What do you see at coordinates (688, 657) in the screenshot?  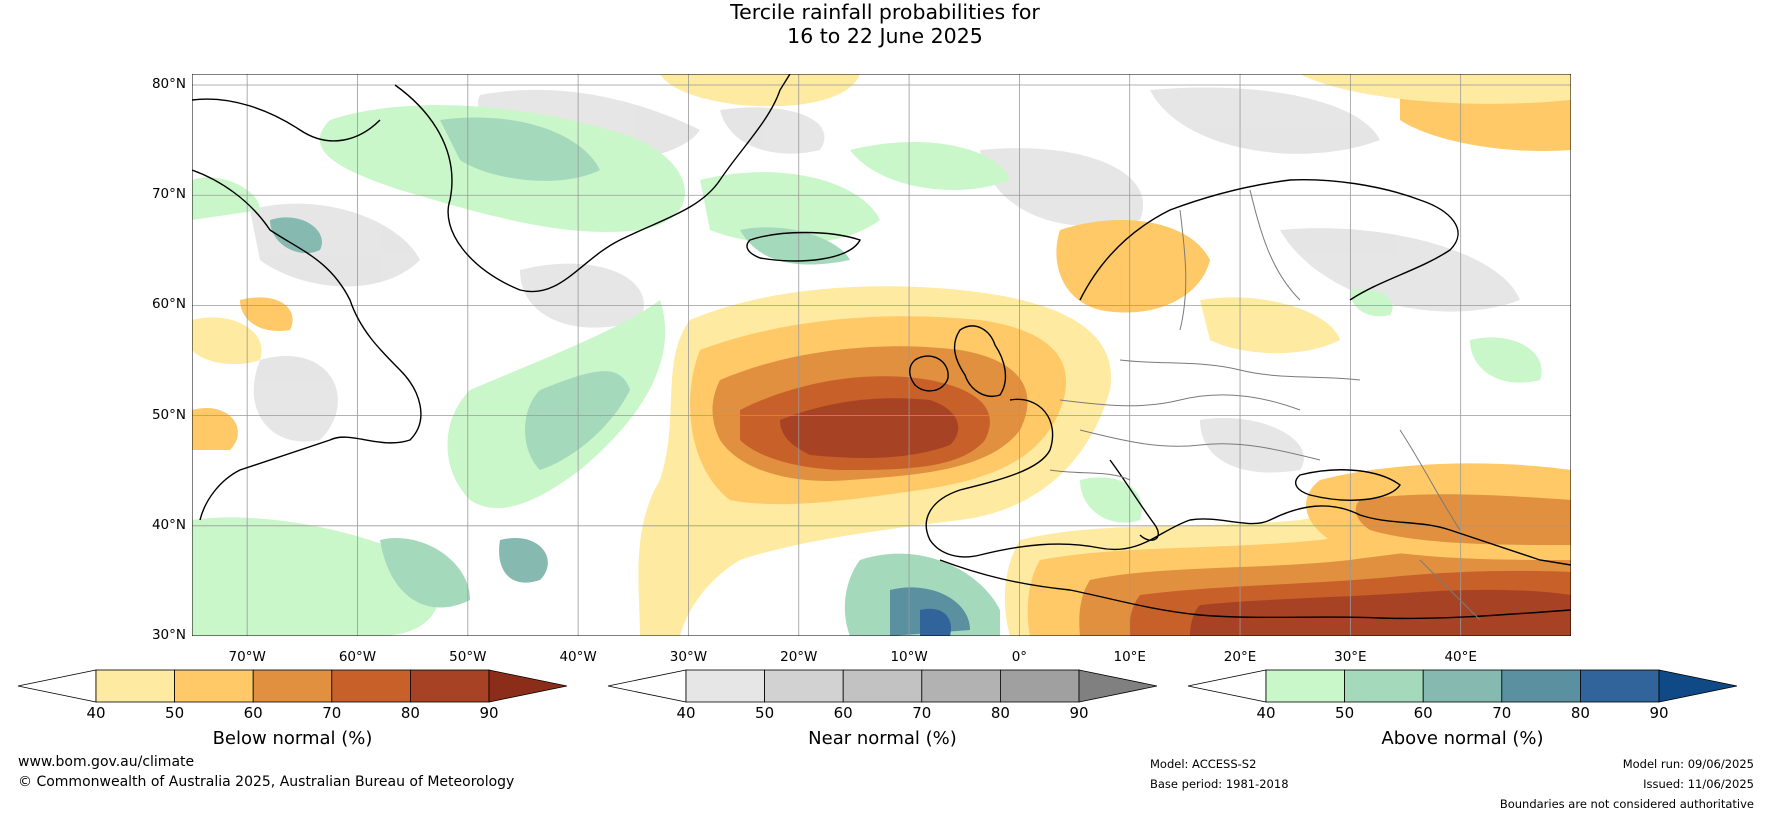 I see `longitude-label: 30°W` at bounding box center [688, 657].